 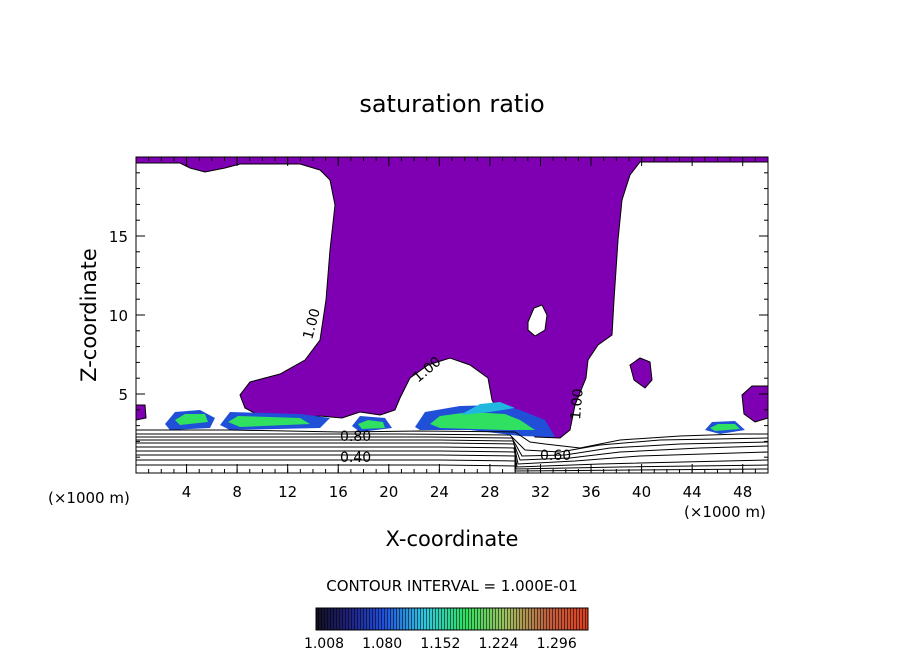 What do you see at coordinates (537, 320) in the screenshot?
I see `clear-patch` at bounding box center [537, 320].